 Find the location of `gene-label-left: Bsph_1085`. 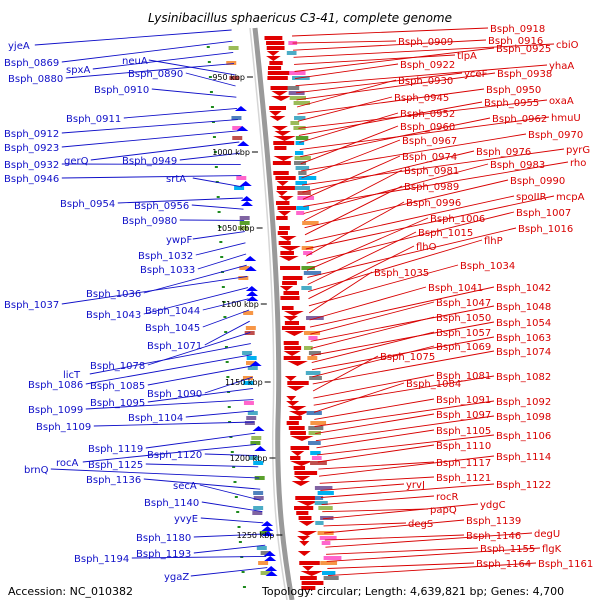

gene-label-left: Bsph_1085 is located at coordinates (117, 386).